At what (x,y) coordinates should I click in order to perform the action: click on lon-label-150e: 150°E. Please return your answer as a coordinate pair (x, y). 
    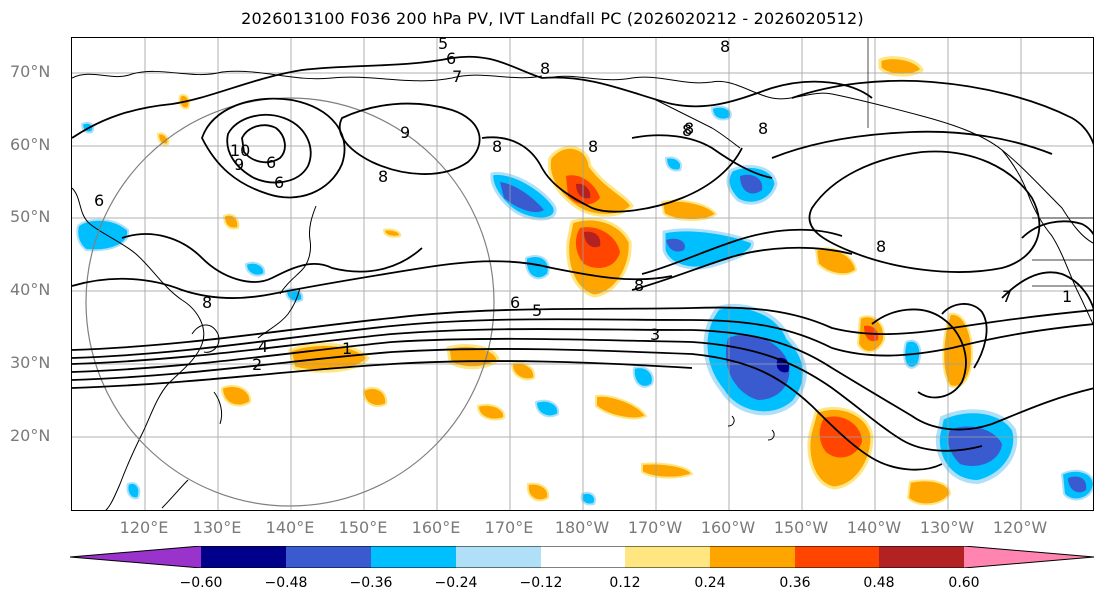
    Looking at the image, I should click on (363, 527).